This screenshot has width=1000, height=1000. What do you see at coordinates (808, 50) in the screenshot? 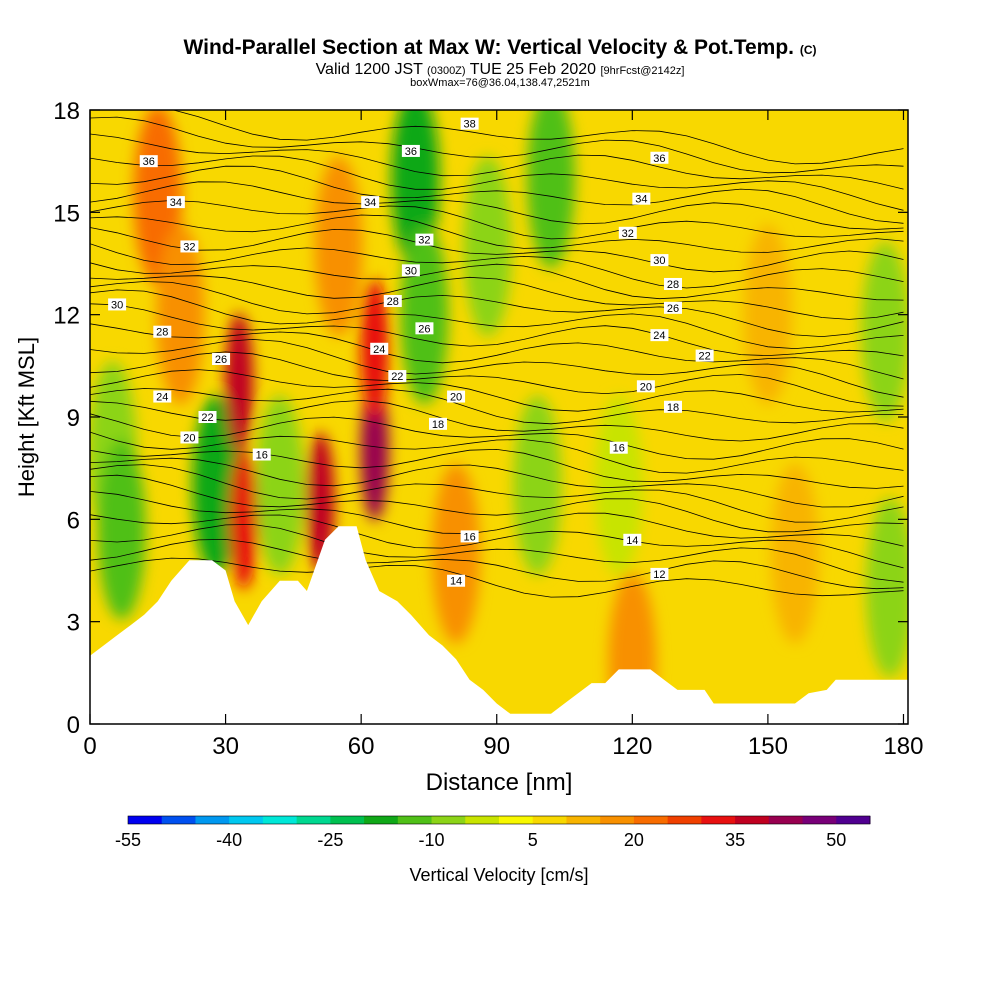
I see `copyright-mark: (C)` at bounding box center [808, 50].